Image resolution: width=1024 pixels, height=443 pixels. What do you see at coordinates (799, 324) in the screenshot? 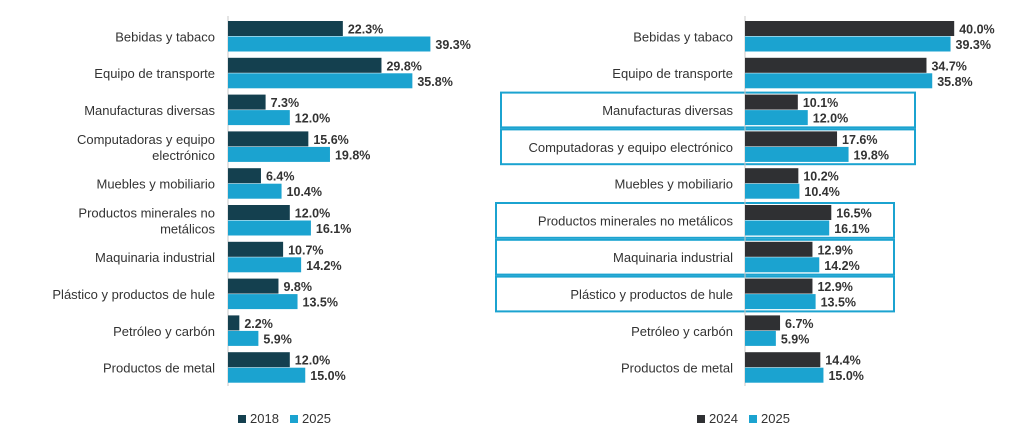
I see `value-label-2024-petroleo-y-carbon: 6.7%` at bounding box center [799, 324].